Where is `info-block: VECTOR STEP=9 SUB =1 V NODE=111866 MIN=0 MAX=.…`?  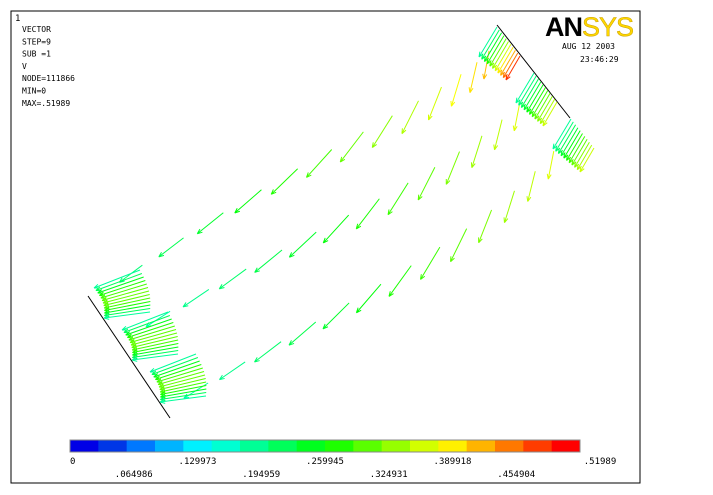 info-block: VECTOR STEP=9 SUB =1 V NODE=111866 MIN=0 MAX=.… is located at coordinates (48, 66).